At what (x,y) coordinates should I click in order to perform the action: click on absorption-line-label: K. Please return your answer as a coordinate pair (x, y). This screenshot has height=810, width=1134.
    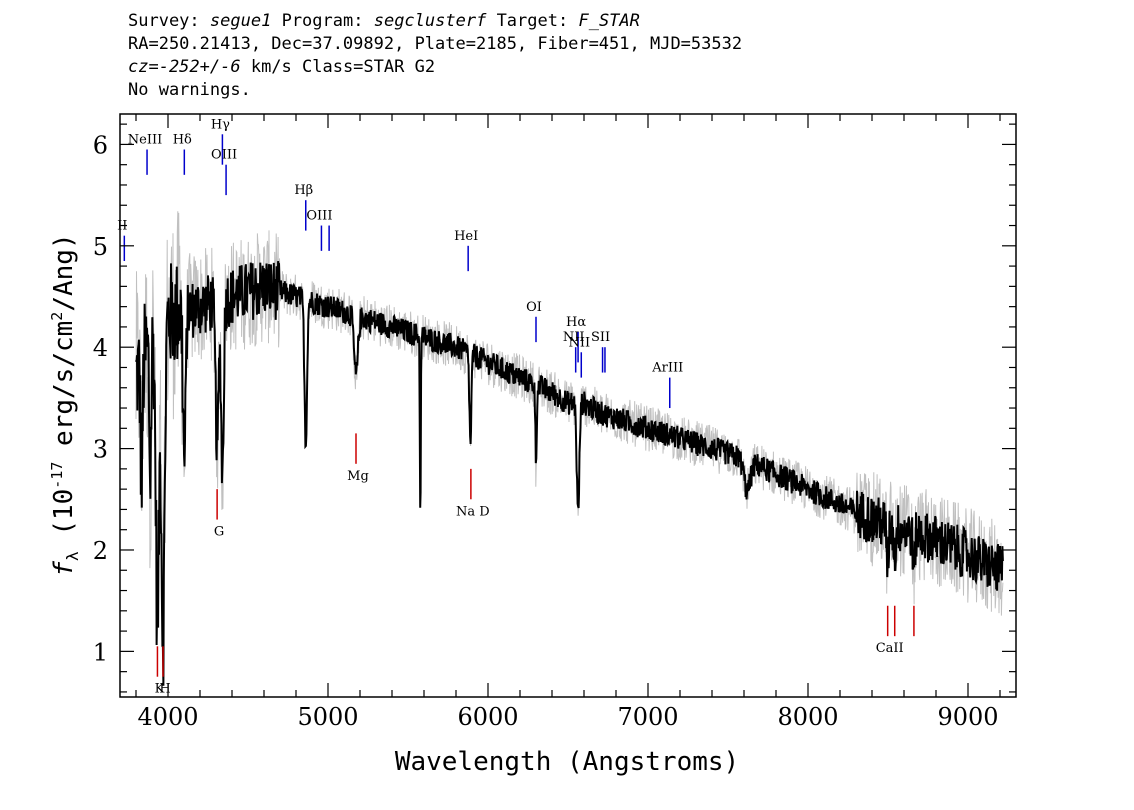
    Looking at the image, I should click on (160, 689).